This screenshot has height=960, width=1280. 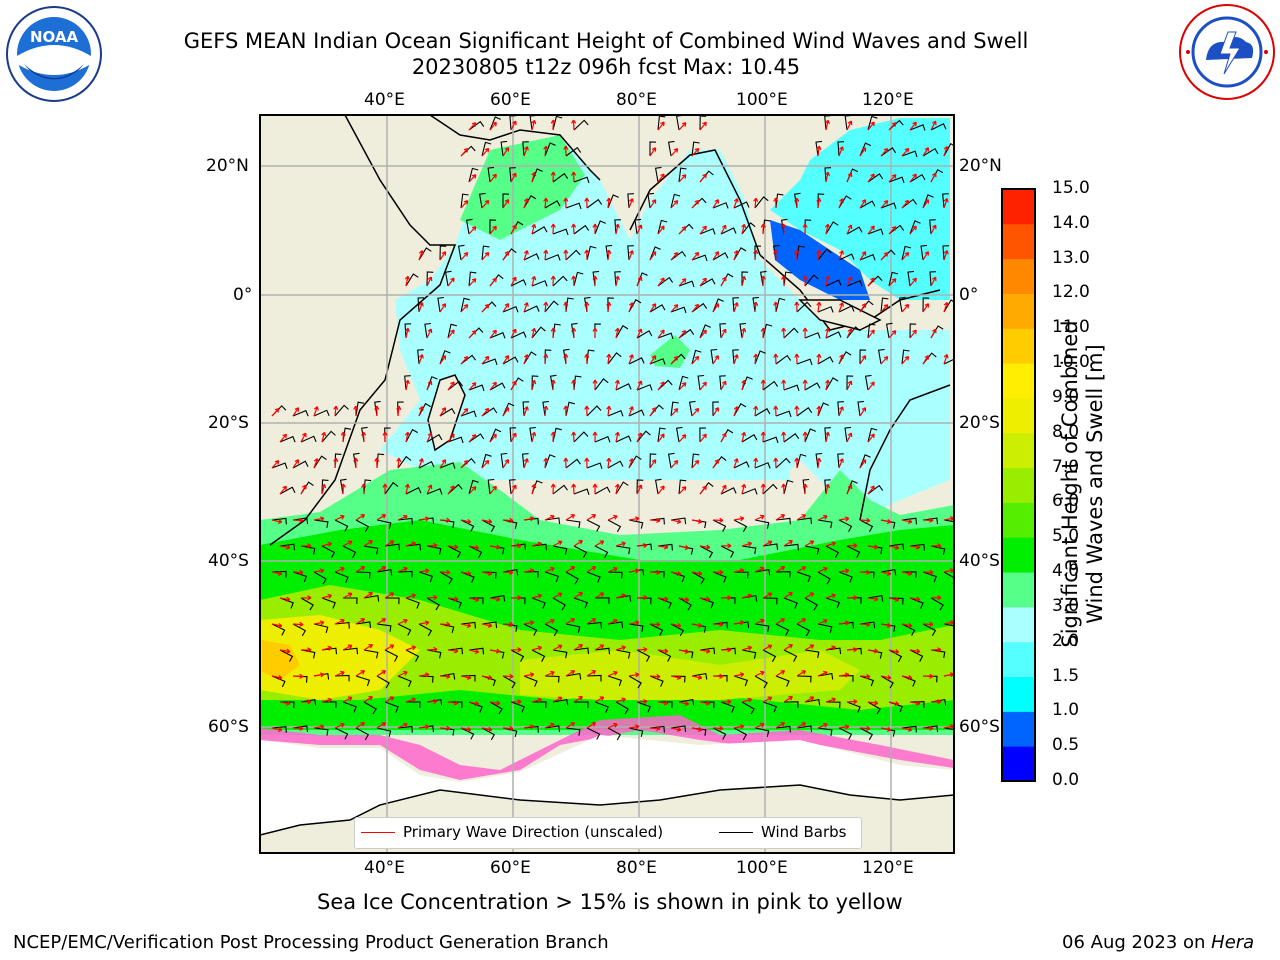 I want to click on right-tick-0: 0°, so click(x=969, y=295).